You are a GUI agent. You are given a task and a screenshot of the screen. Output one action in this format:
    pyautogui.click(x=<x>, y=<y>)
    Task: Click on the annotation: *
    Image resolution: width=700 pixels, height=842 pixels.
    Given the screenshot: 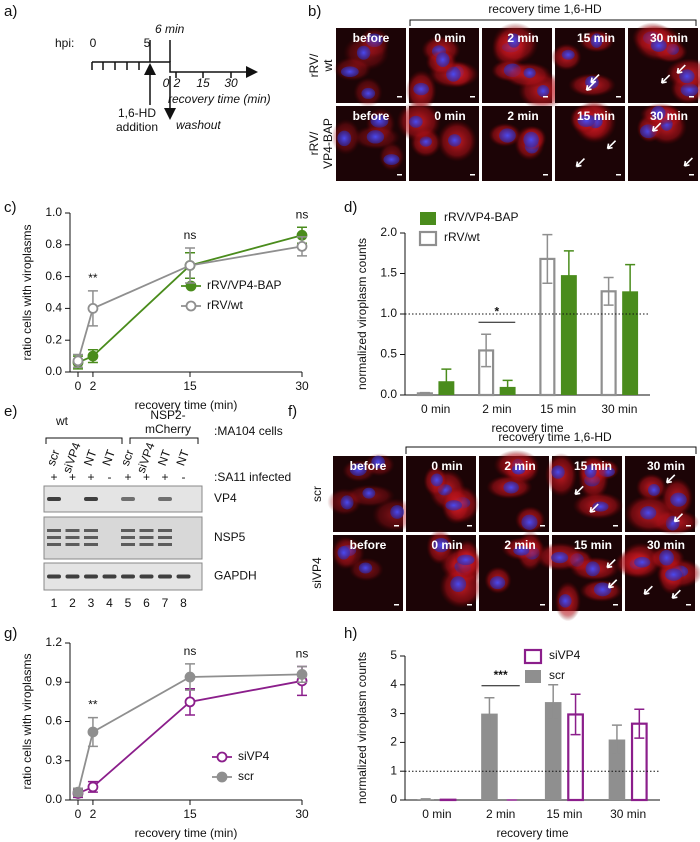 What is the action you would take?
    pyautogui.click(x=497, y=311)
    